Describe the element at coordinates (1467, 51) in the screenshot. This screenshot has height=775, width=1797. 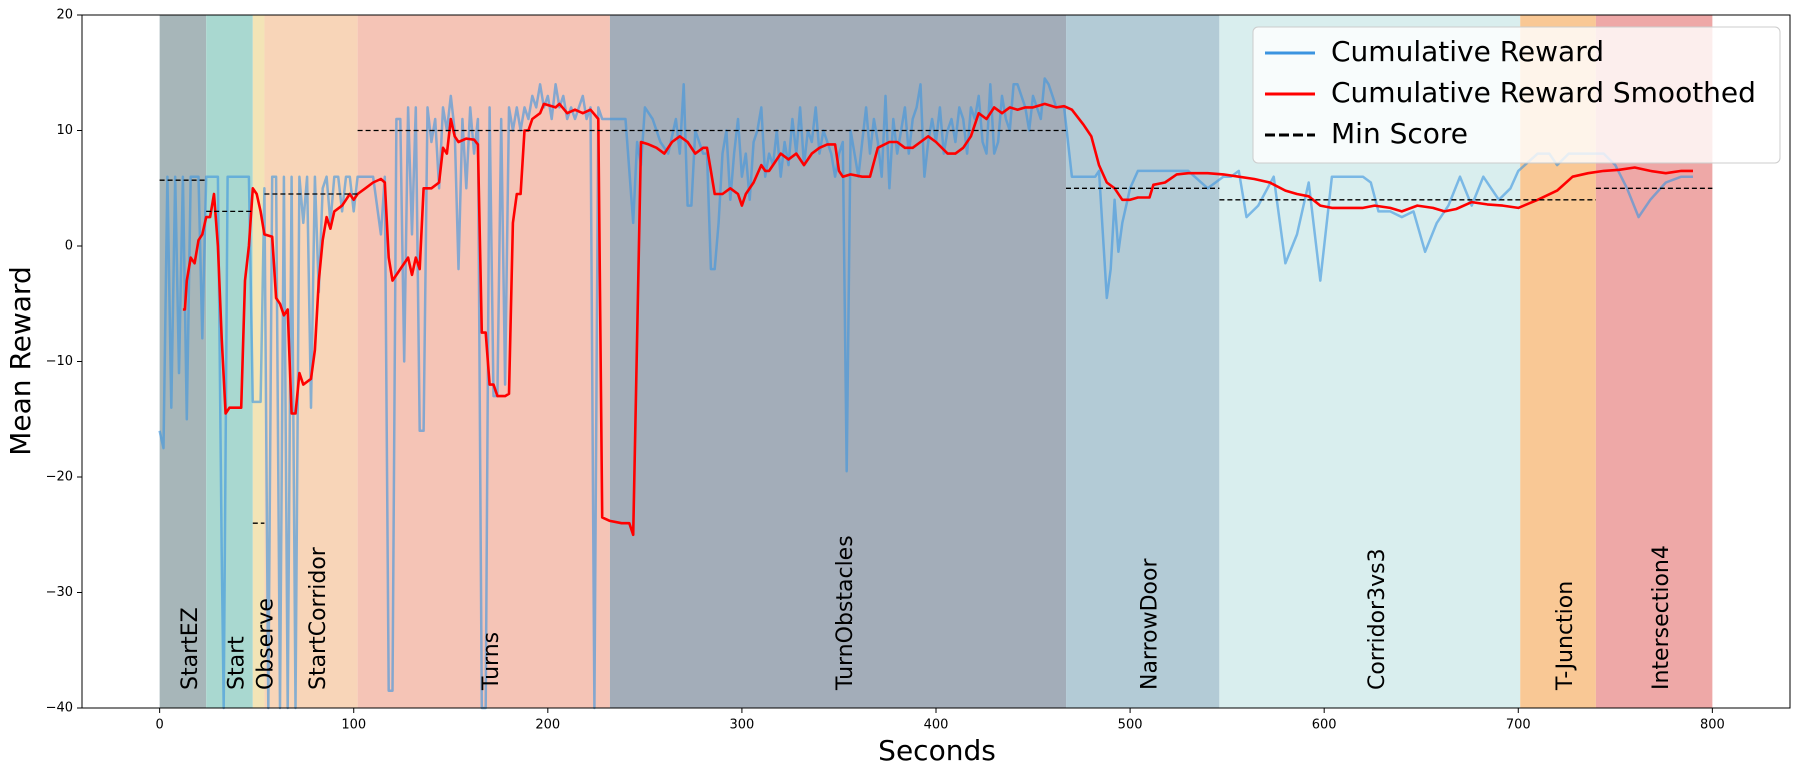
I see `legend-label: Cumulative Reward` at that location.